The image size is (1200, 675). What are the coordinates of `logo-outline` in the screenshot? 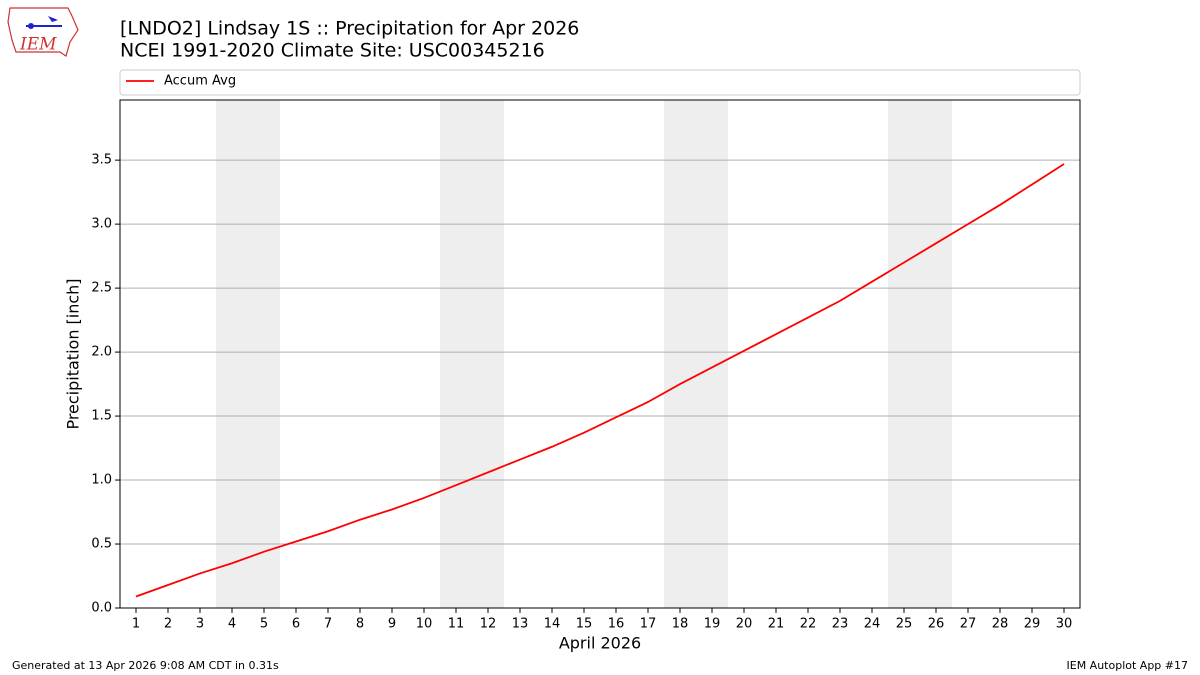 It's located at (43, 32).